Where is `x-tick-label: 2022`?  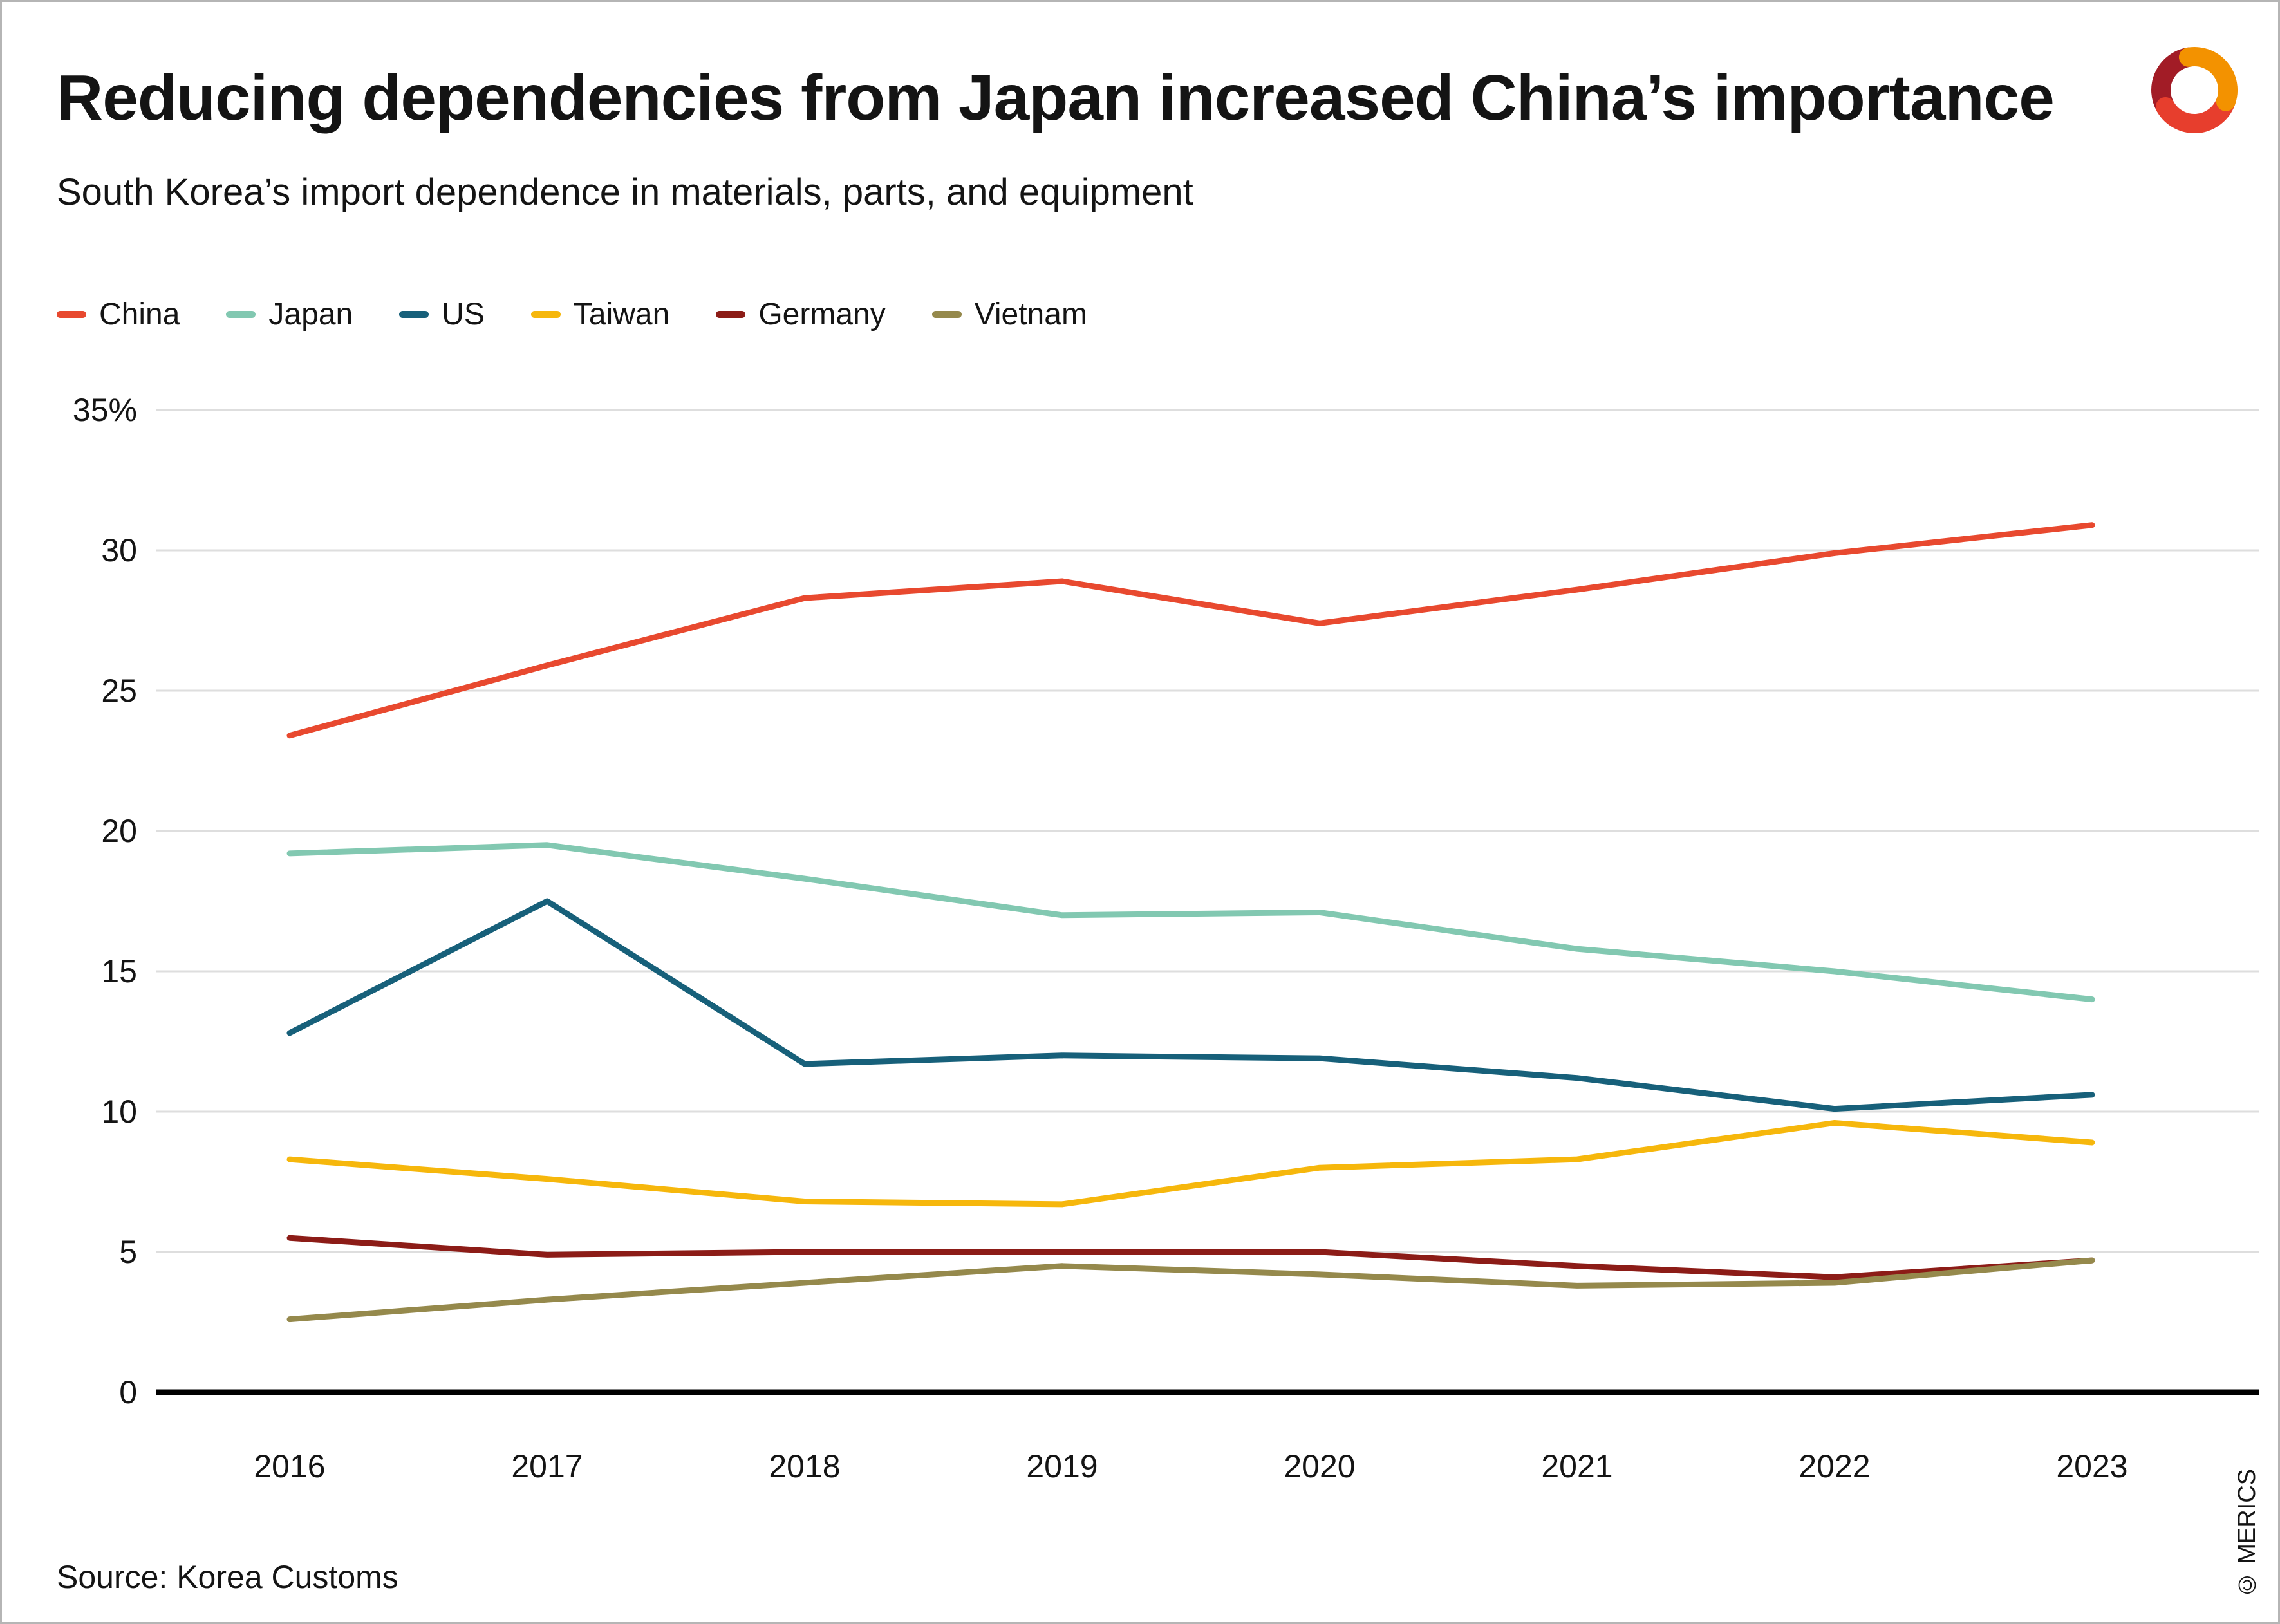 x-tick-label: 2022 is located at coordinates (1834, 1466).